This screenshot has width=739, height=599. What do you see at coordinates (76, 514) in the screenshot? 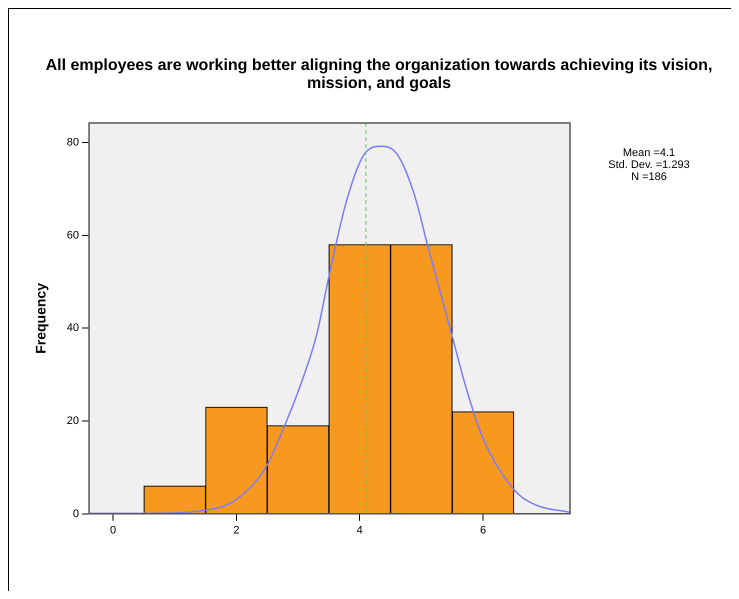
I see `y-tick-label: 0` at bounding box center [76, 514].